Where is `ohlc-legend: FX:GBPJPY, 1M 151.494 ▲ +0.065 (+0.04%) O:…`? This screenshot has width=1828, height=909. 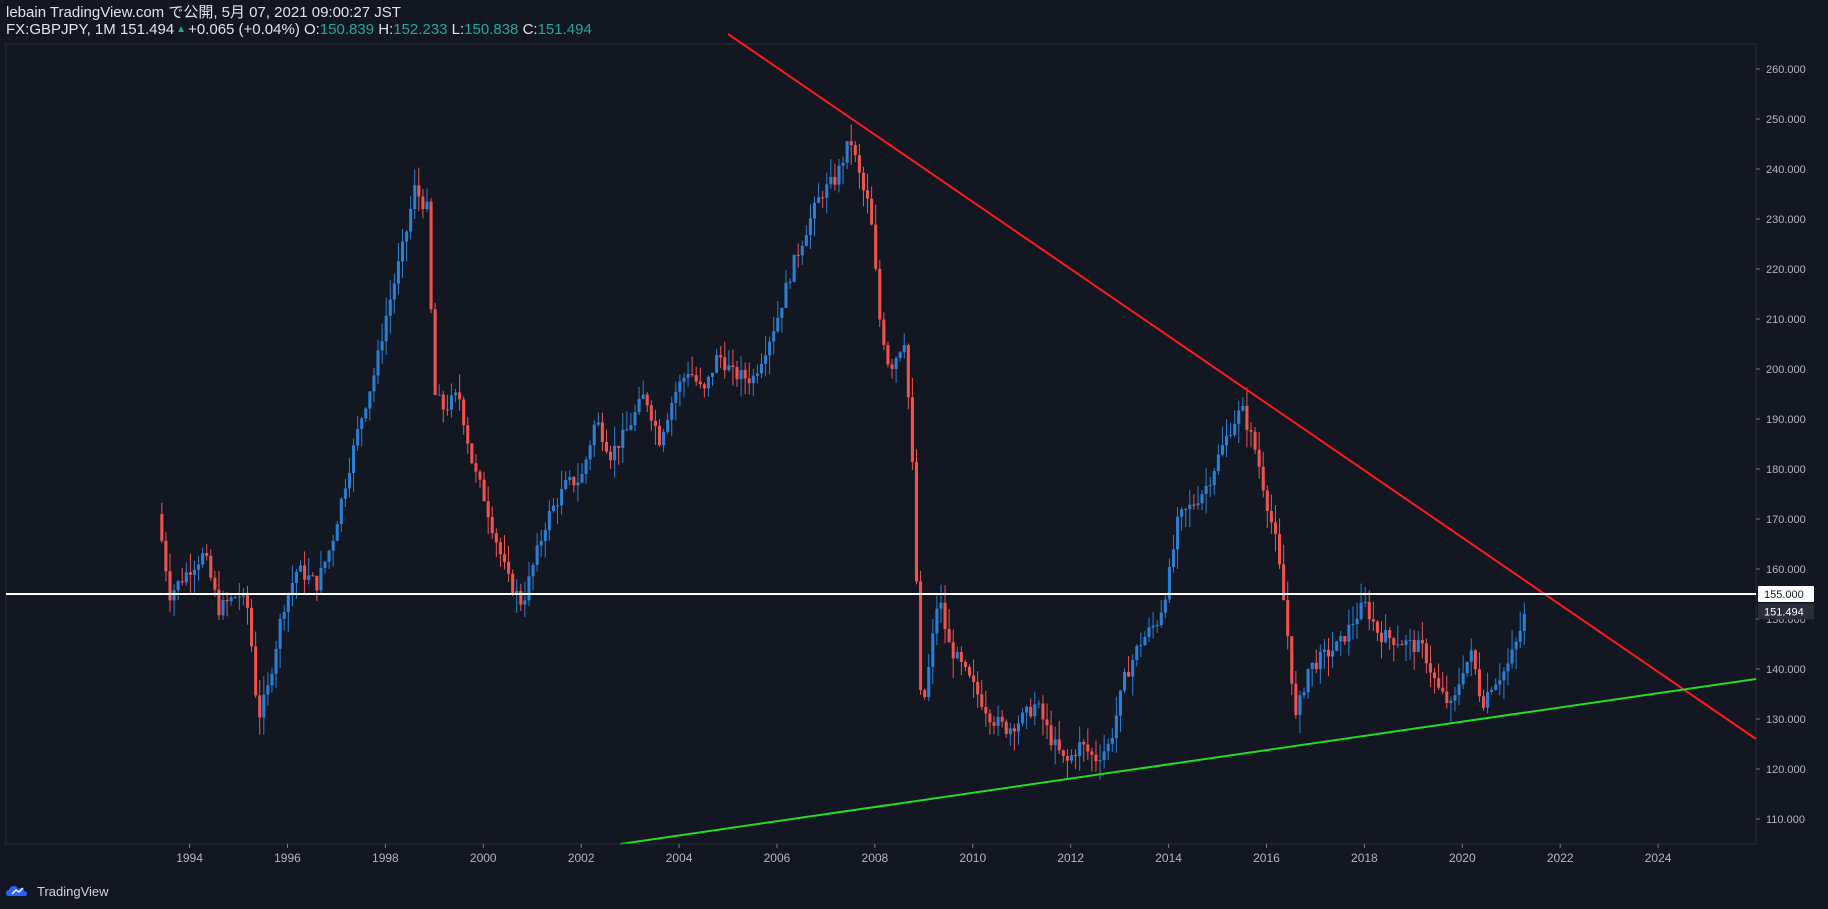
ohlc-legend: FX:GBPJPY, 1M 151.494 ▲ +0.065 (+0.04%) O:… is located at coordinates (299, 29).